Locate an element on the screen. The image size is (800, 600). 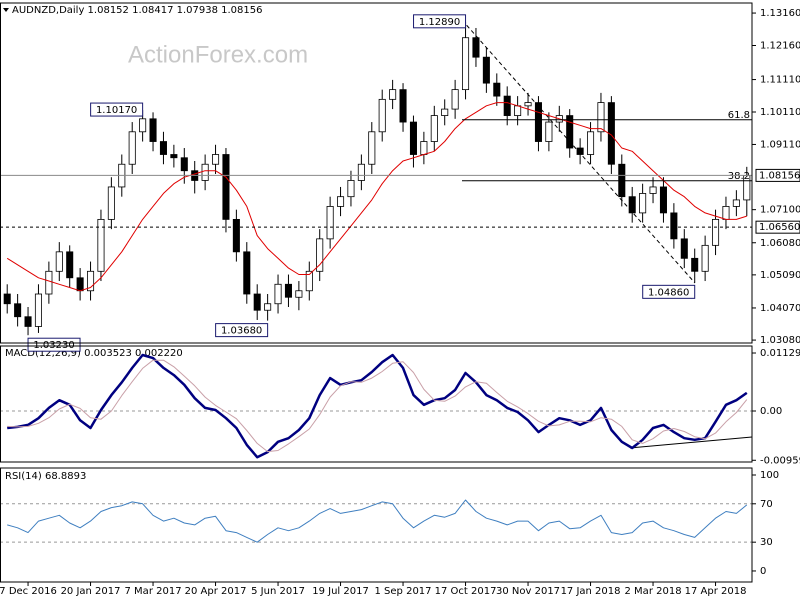
x-tick-label: 20 Apr 2017 is located at coordinates (216, 591).